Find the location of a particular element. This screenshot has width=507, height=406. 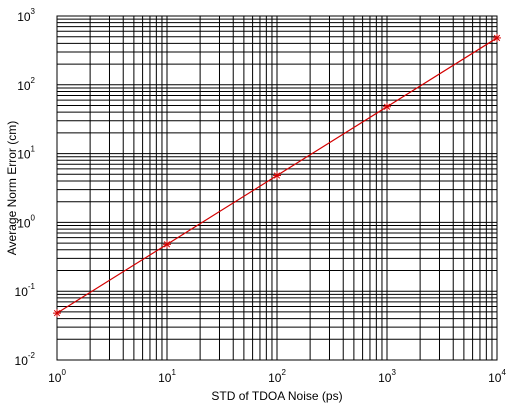

y-tick-exponent: 0 is located at coordinates (33, 217).